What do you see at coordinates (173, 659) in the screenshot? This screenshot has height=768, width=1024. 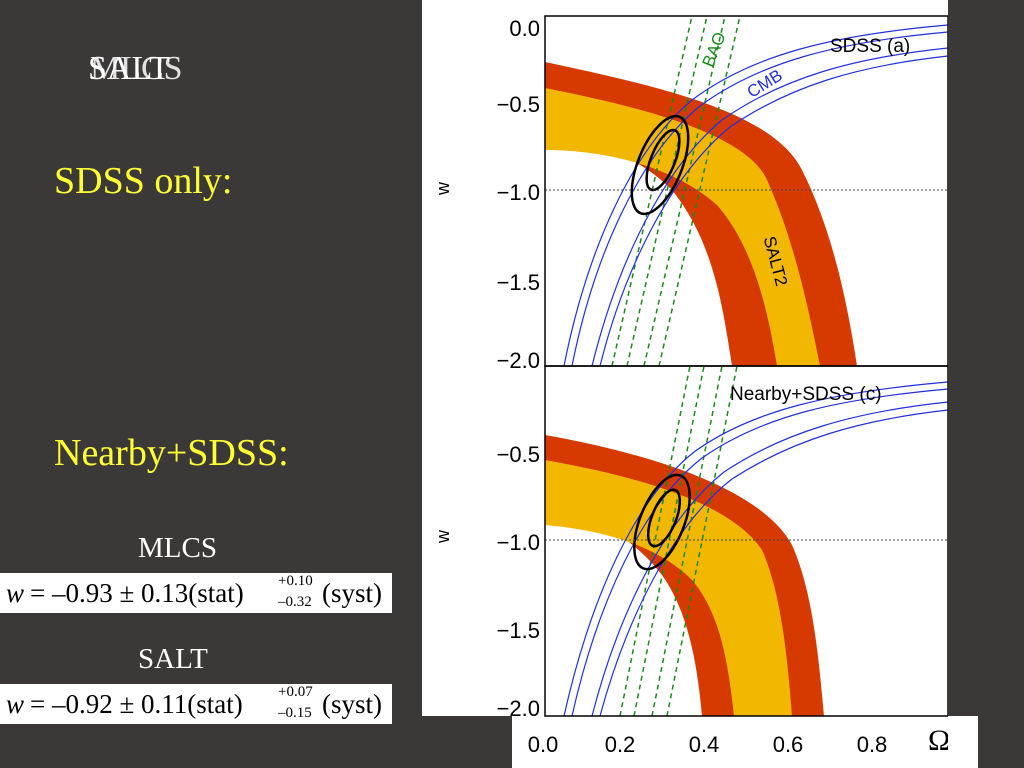 I see `salt-label: SALT` at bounding box center [173, 659].